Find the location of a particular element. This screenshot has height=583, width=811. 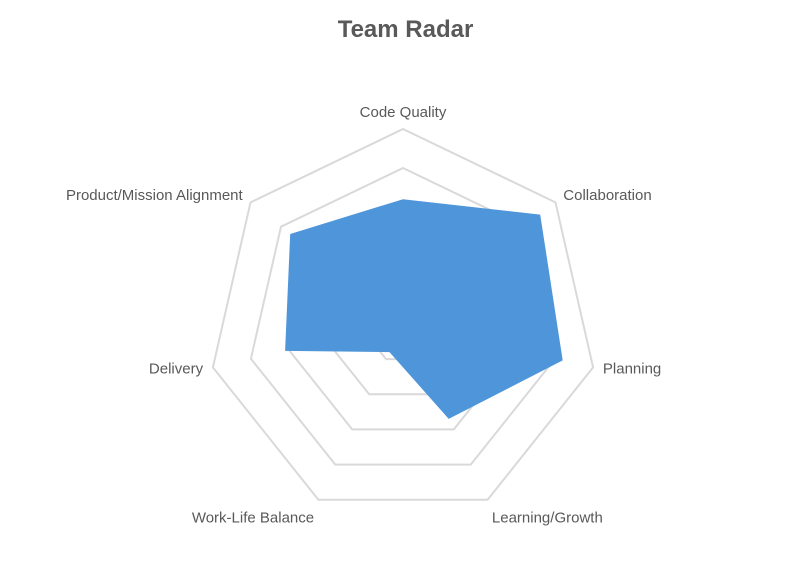

chart-title: Team Radar is located at coordinates (405, 29).